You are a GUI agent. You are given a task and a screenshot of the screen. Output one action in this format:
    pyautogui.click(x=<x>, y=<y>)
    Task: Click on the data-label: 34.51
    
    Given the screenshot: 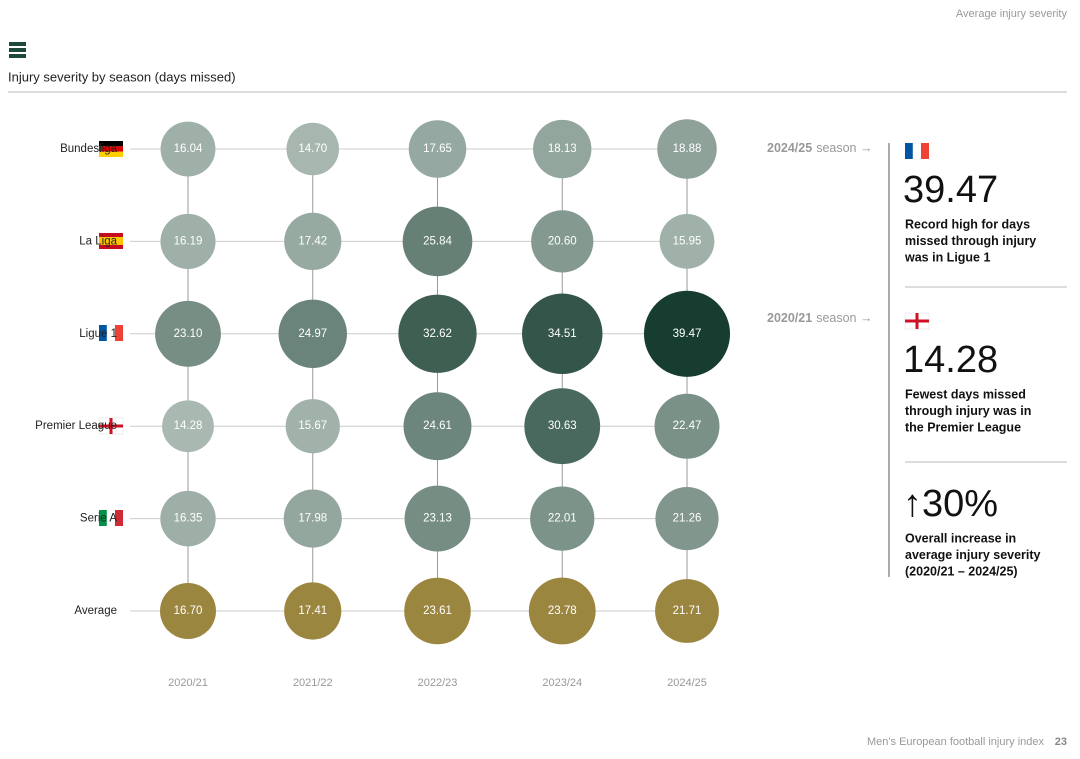 What is the action you would take?
    pyautogui.click(x=562, y=334)
    